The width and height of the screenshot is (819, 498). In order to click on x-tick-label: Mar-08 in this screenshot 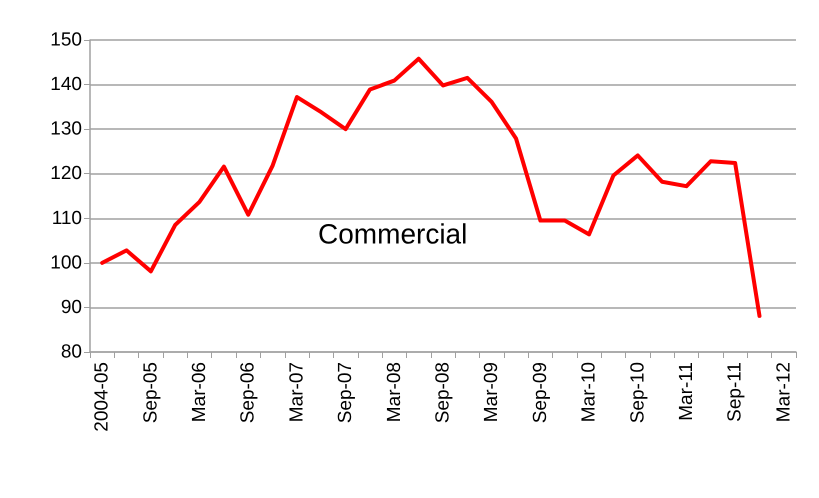, I will do `click(394, 392)`.